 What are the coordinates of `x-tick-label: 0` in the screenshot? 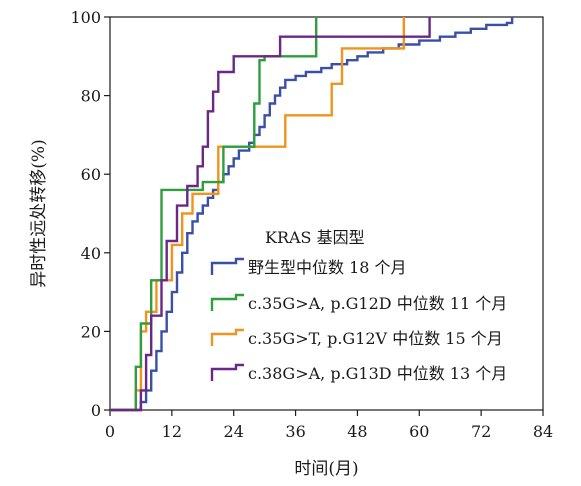 It's located at (110, 431).